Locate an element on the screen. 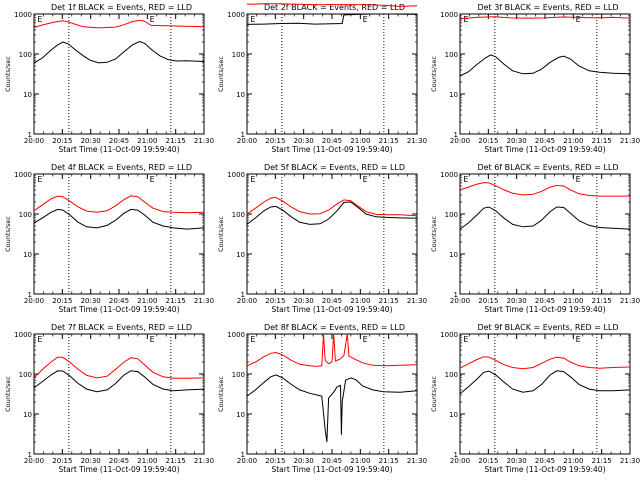 Image resolution: width=640 pixels, height=480 pixels. panel-title: Det 6f BLACK = Events, RED = LLD is located at coordinates (547, 167).